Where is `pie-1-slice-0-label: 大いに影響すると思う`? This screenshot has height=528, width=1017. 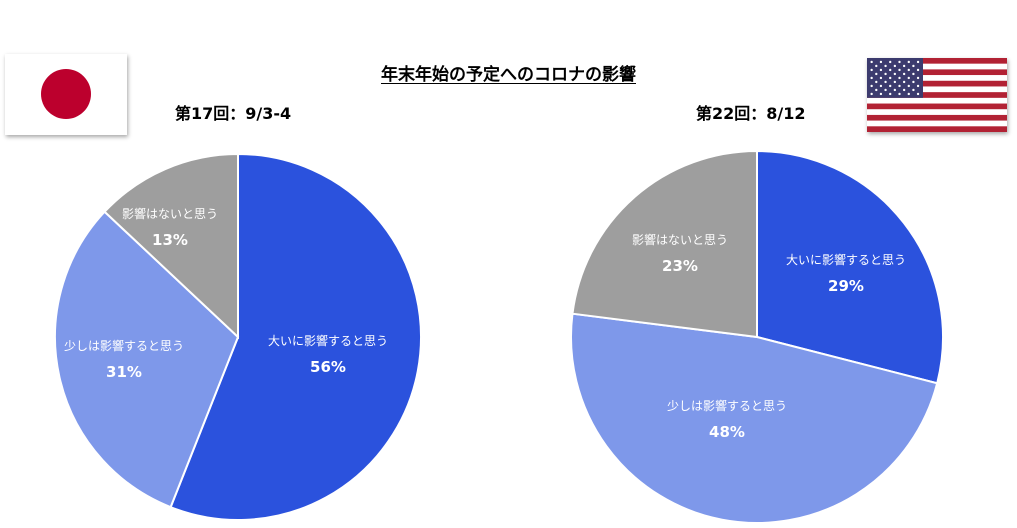 pie-1-slice-0-label: 大いに影響すると思う is located at coordinates (846, 259).